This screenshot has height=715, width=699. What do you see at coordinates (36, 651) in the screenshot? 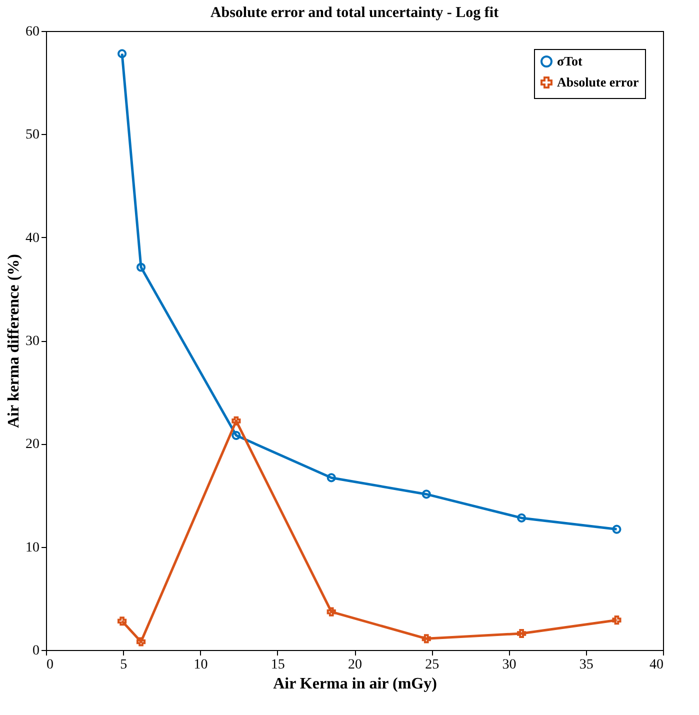
I see `y-tick-label: 0` at bounding box center [36, 651].